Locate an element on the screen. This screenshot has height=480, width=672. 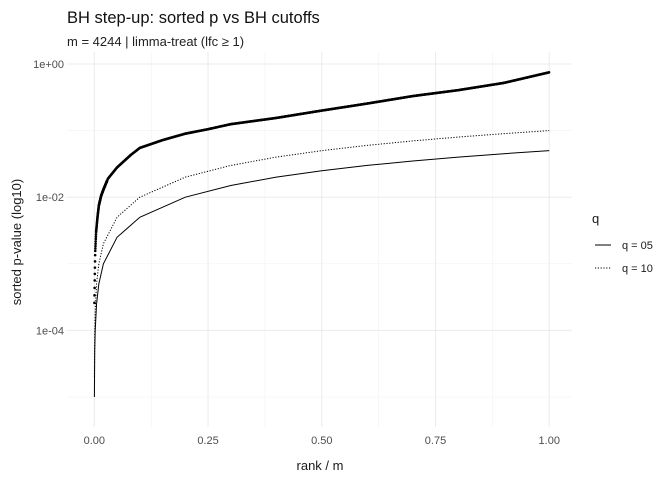
y-tick-label: 1e+00 is located at coordinates (48, 65).